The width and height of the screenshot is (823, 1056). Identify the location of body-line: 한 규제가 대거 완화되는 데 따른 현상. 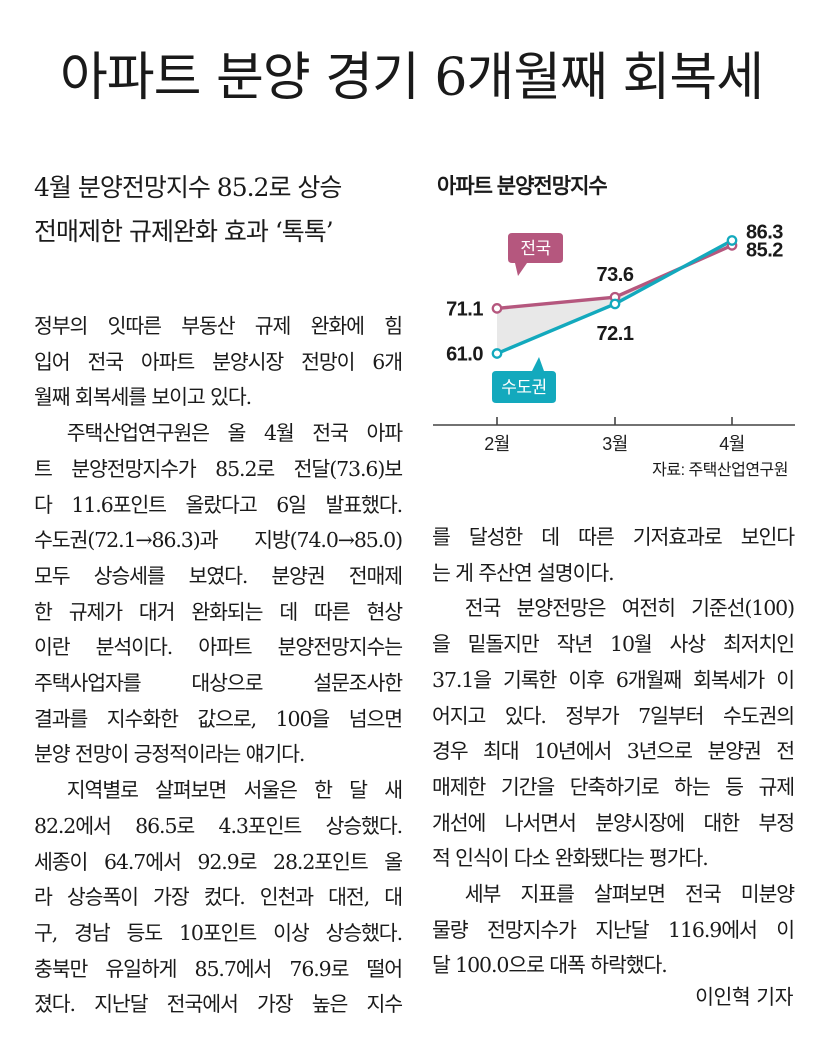
(218, 611).